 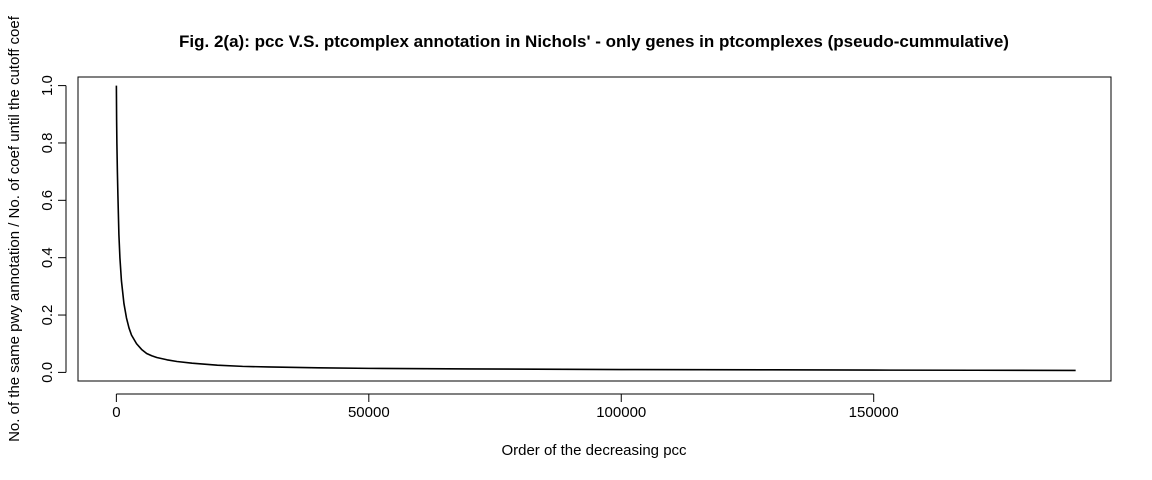 I want to click on x-axis-label: Order of the decreasing pcc, so click(x=594, y=450).